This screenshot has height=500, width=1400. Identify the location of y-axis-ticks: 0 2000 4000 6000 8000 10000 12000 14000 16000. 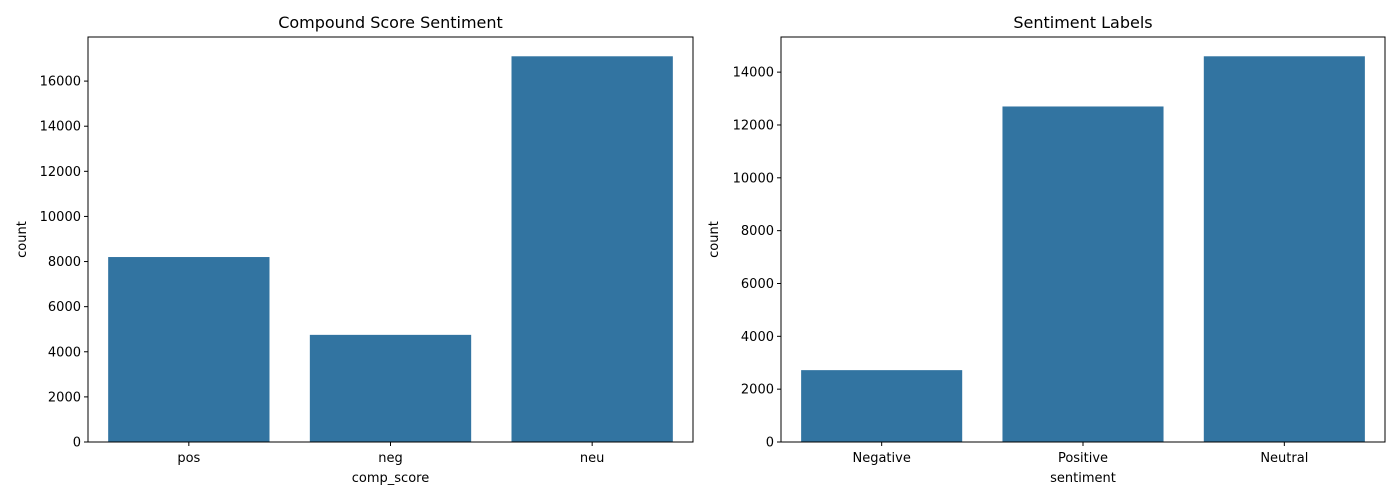
(64, 263).